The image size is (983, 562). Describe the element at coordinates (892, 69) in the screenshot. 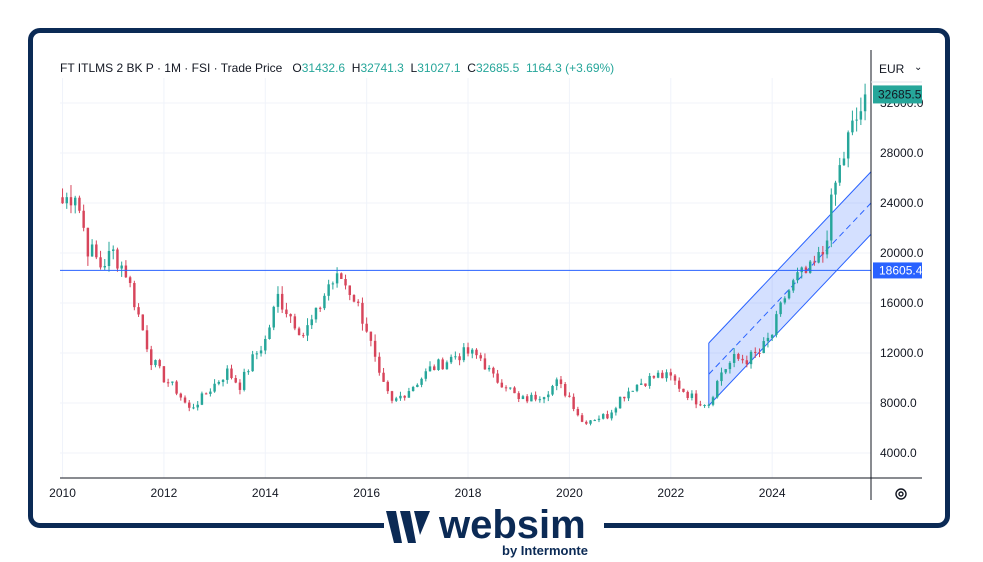

I see `currency-selector: EUR` at that location.